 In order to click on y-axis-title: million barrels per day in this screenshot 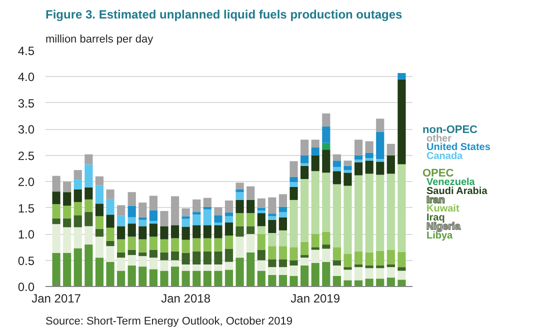, I will do `click(100, 40)`.